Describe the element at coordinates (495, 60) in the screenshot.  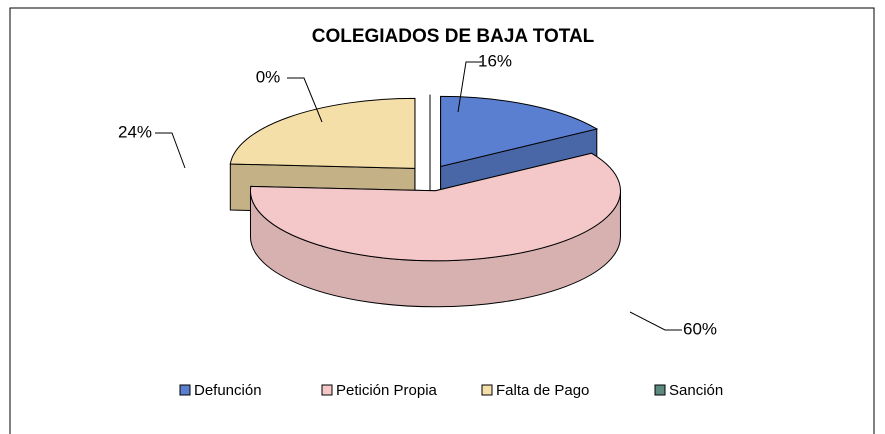
I see `data-label: 16%` at that location.